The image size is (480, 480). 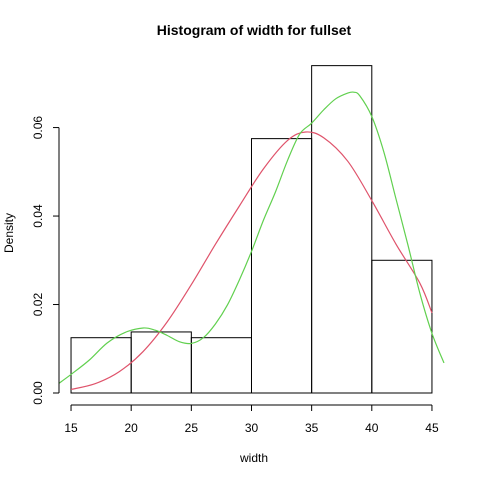 I want to click on x-tick-label: 45, so click(x=432, y=428).